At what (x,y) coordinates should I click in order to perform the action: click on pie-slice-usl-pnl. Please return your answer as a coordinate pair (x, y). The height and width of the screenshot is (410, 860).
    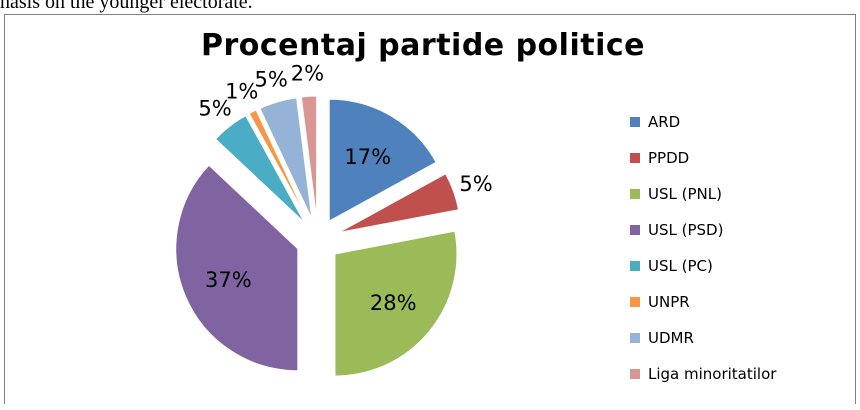
    Looking at the image, I should click on (396, 303).